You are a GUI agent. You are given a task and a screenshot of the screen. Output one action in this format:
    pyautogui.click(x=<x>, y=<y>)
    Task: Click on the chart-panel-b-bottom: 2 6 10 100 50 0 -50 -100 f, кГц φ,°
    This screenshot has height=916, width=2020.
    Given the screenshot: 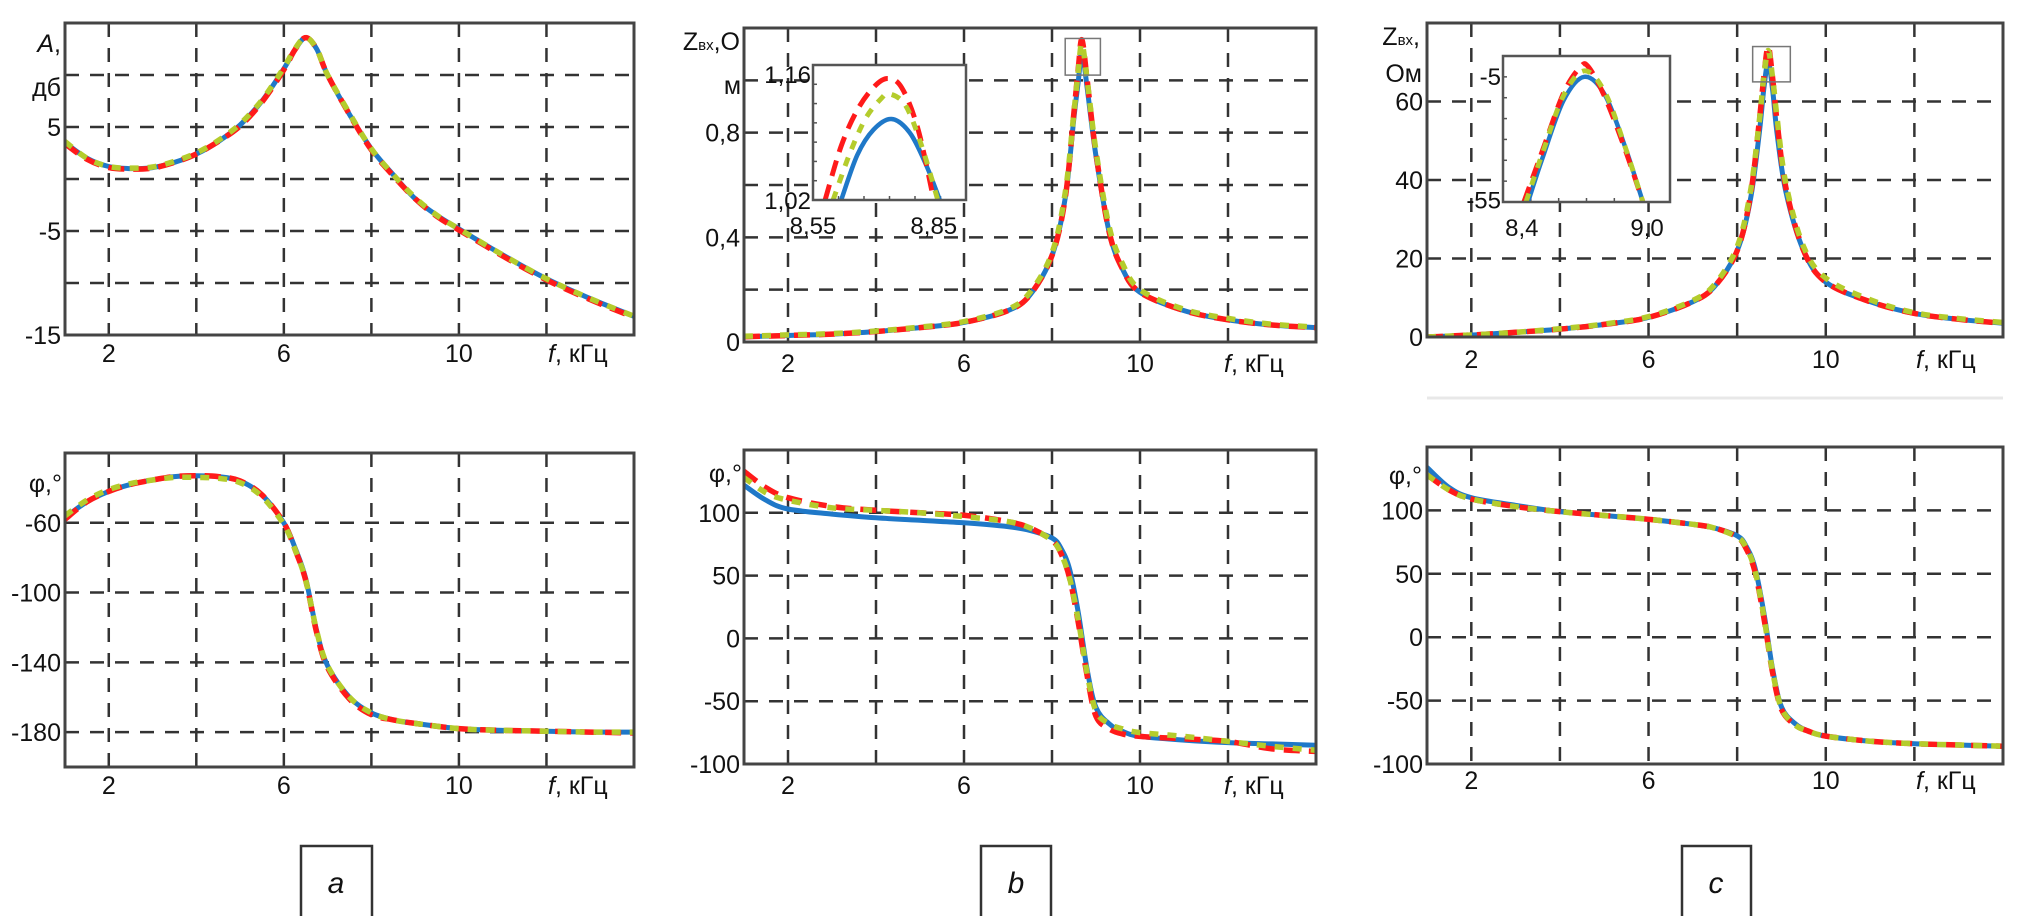 What is the action you would take?
    pyautogui.click(x=1004, y=624)
    